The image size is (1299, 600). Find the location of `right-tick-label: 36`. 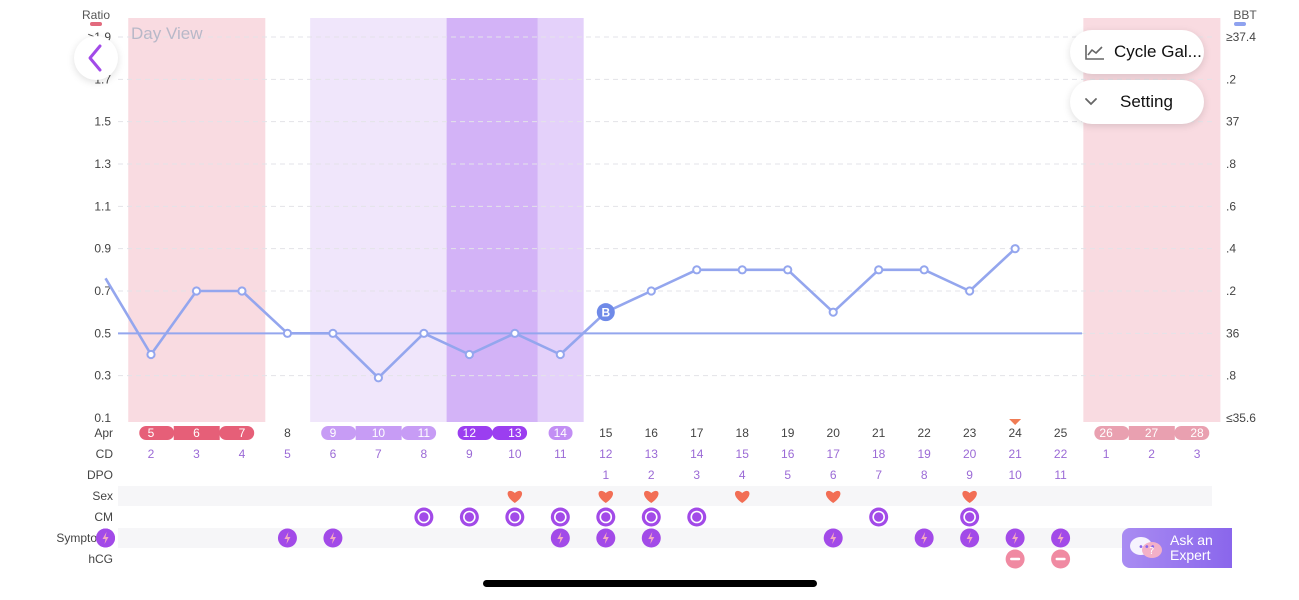

right-tick-label: 36 is located at coordinates (1233, 333).